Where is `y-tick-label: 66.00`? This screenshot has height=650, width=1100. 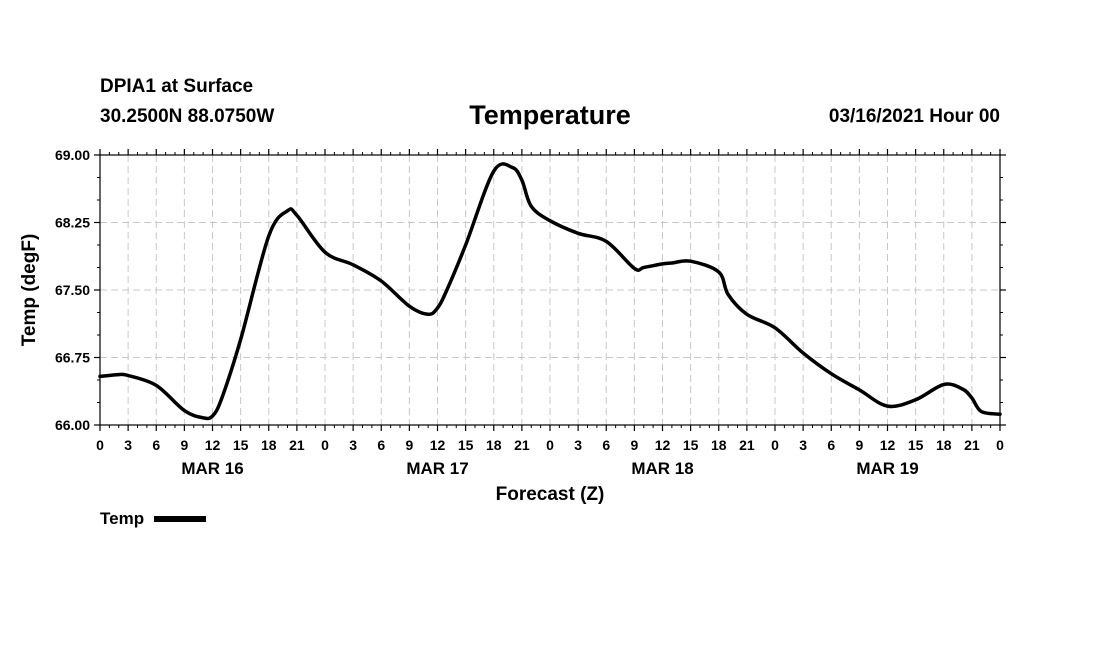
y-tick-label: 66.00 is located at coordinates (72, 425).